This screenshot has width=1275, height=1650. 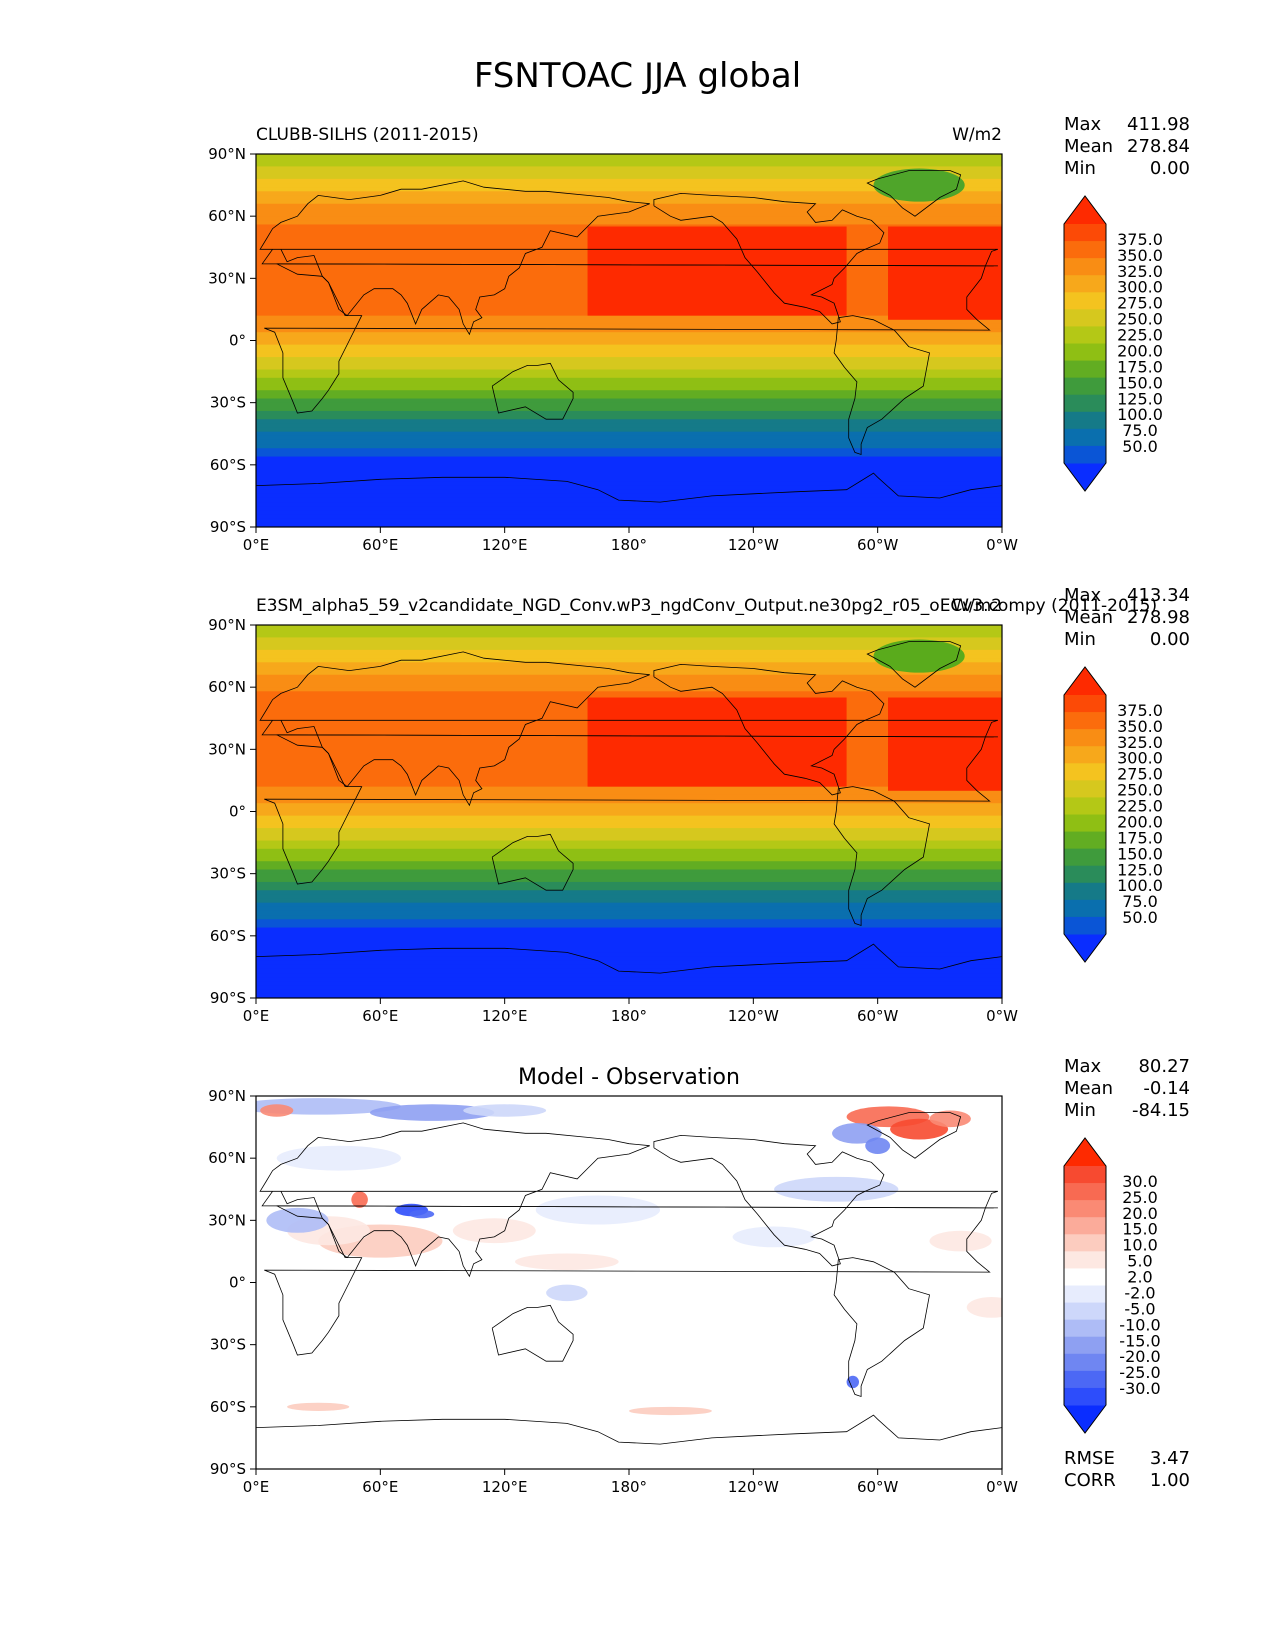 What do you see at coordinates (977, 135) in the screenshot?
I see `panel-units: W/m2` at bounding box center [977, 135].